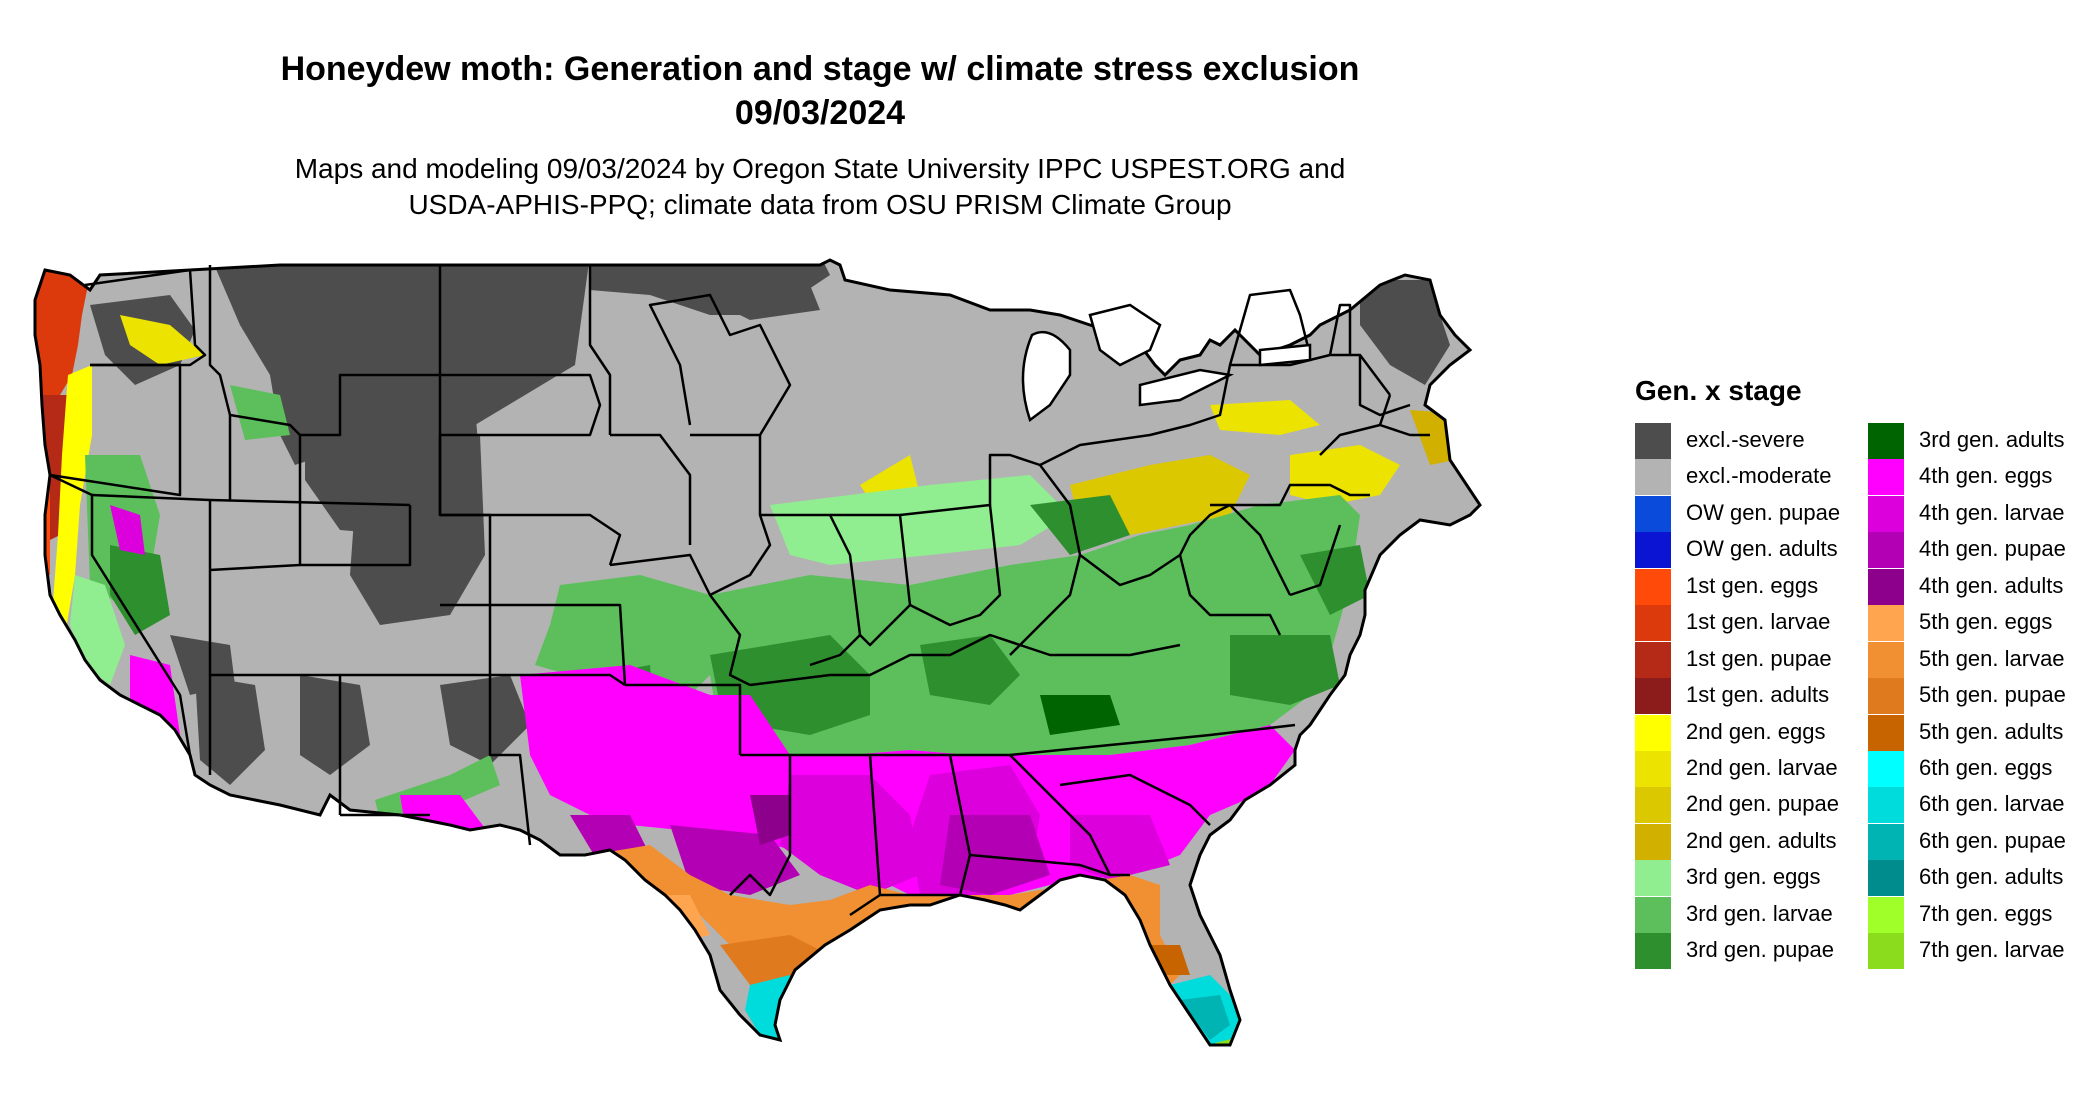  I want to click on legend-label: 3rd gen. larvae, so click(1759, 913).